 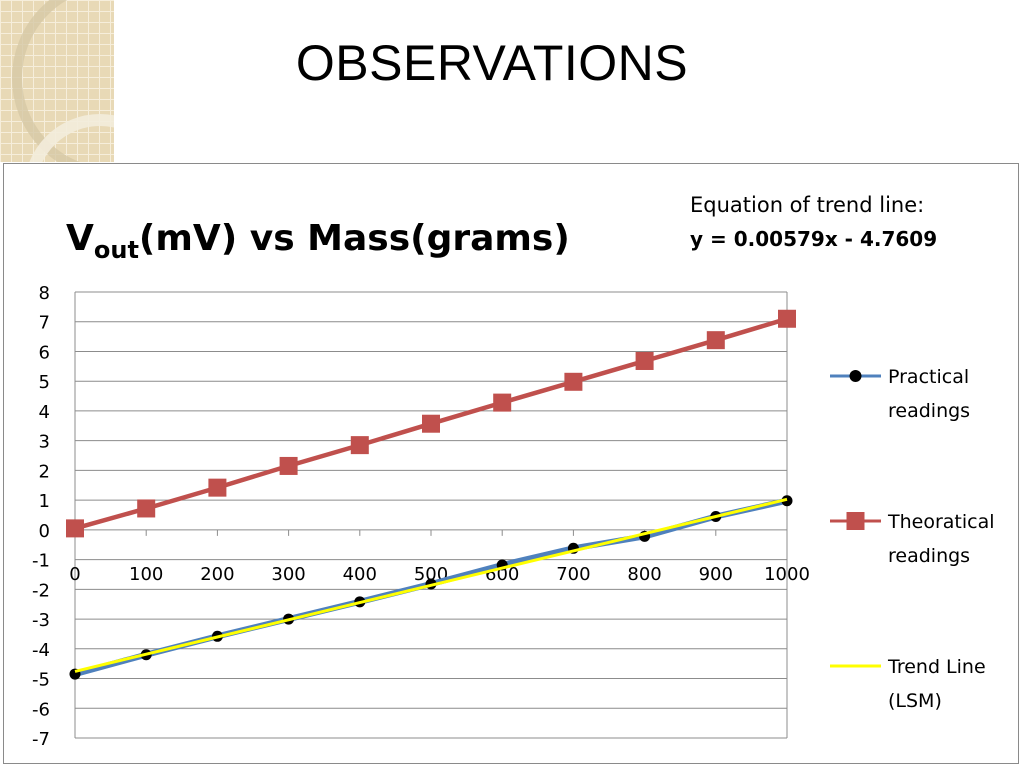 What do you see at coordinates (813, 239) in the screenshot?
I see `equation-formula: y = 0.00579x - 4.7609` at bounding box center [813, 239].